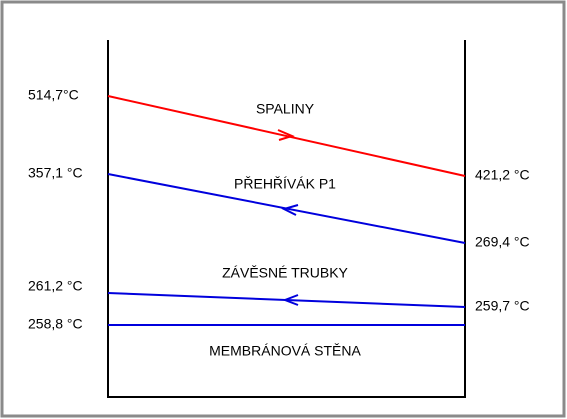  I want to click on temperature-label: 261,2 °C, so click(55, 286).